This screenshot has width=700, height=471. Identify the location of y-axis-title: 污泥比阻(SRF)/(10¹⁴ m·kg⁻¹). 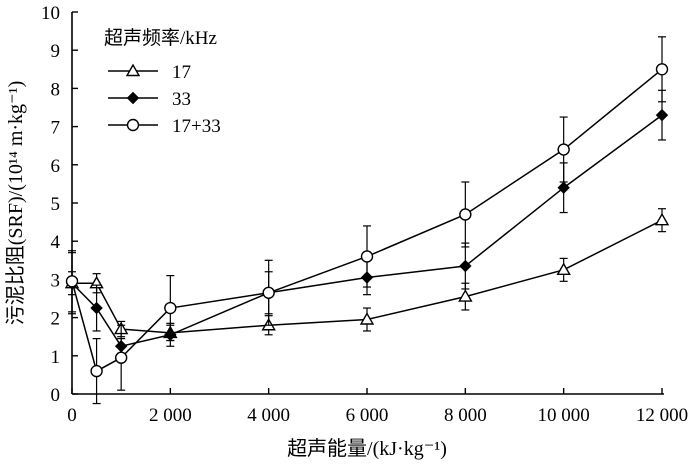
(15, 203).